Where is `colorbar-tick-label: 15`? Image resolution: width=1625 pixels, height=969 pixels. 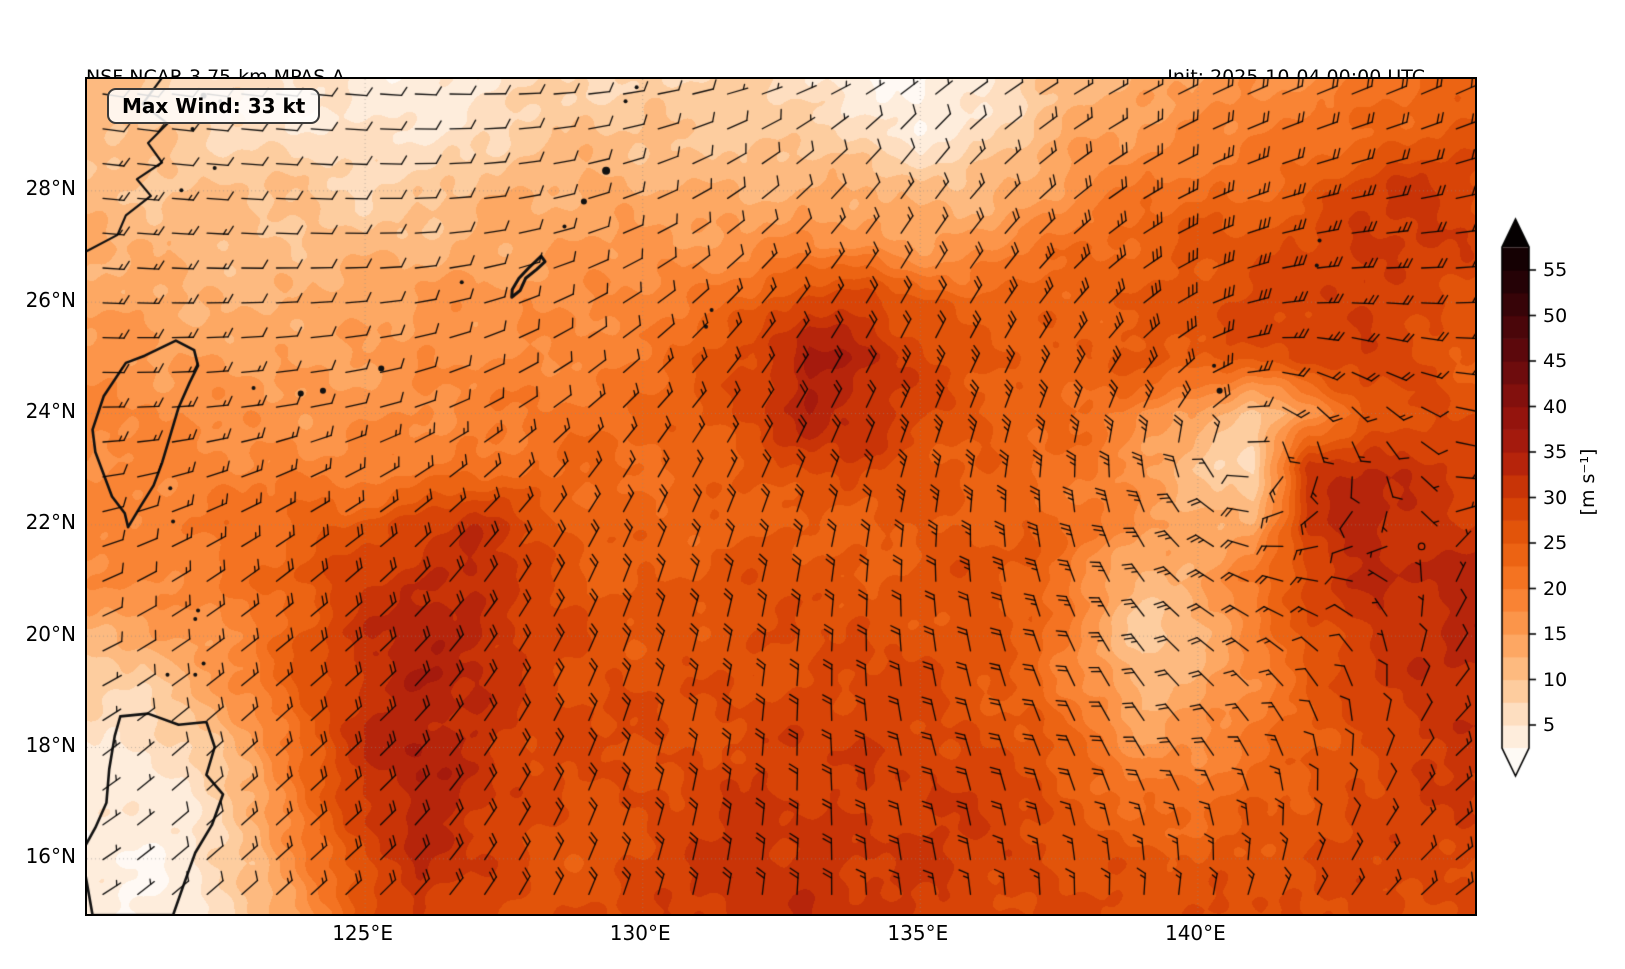 colorbar-tick-label: 15 is located at coordinates (1555, 634).